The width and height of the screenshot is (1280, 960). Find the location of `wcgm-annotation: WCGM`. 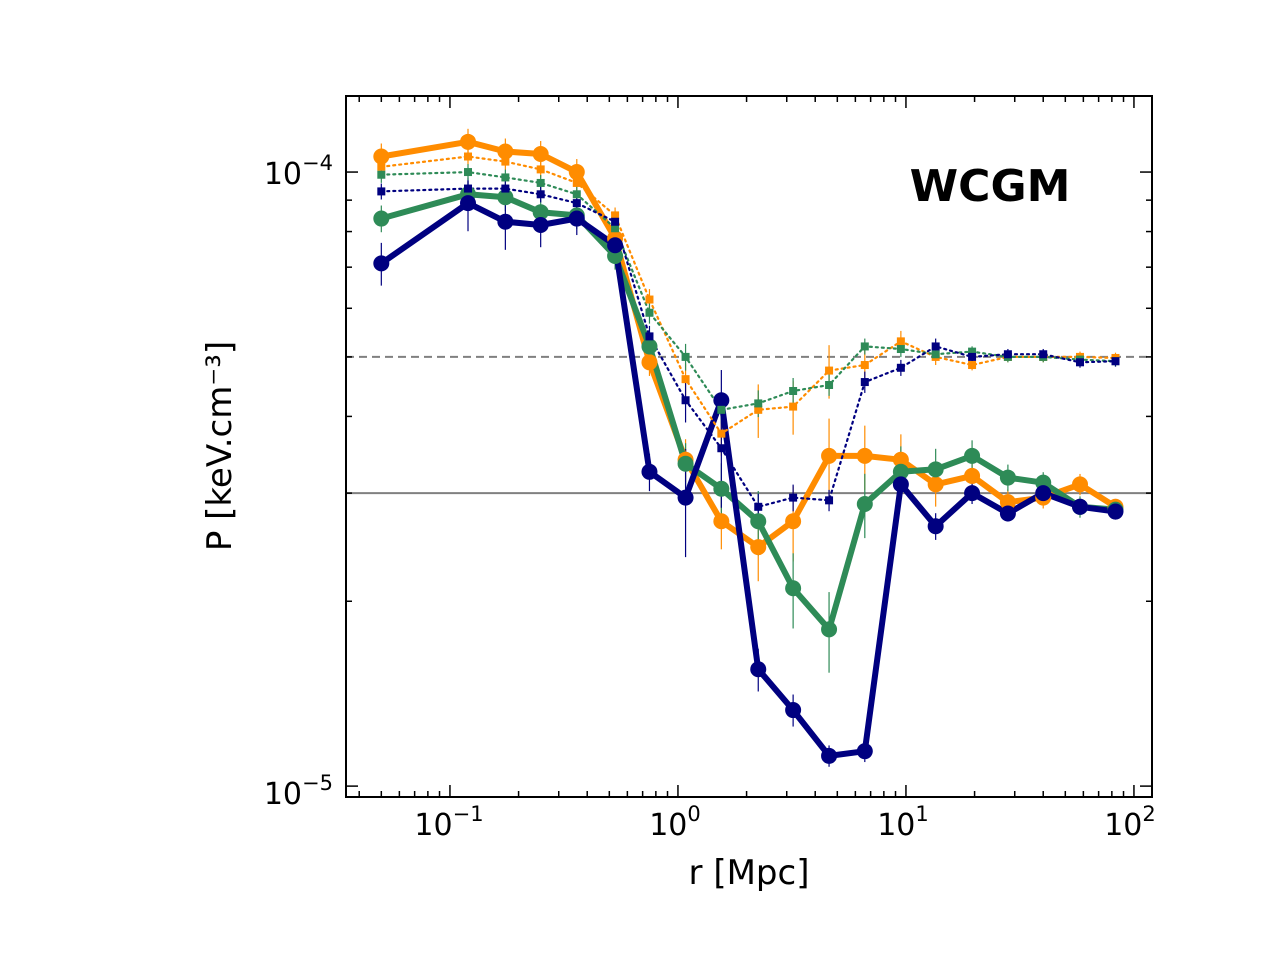

wcgm-annotation: WCGM is located at coordinates (990, 186).